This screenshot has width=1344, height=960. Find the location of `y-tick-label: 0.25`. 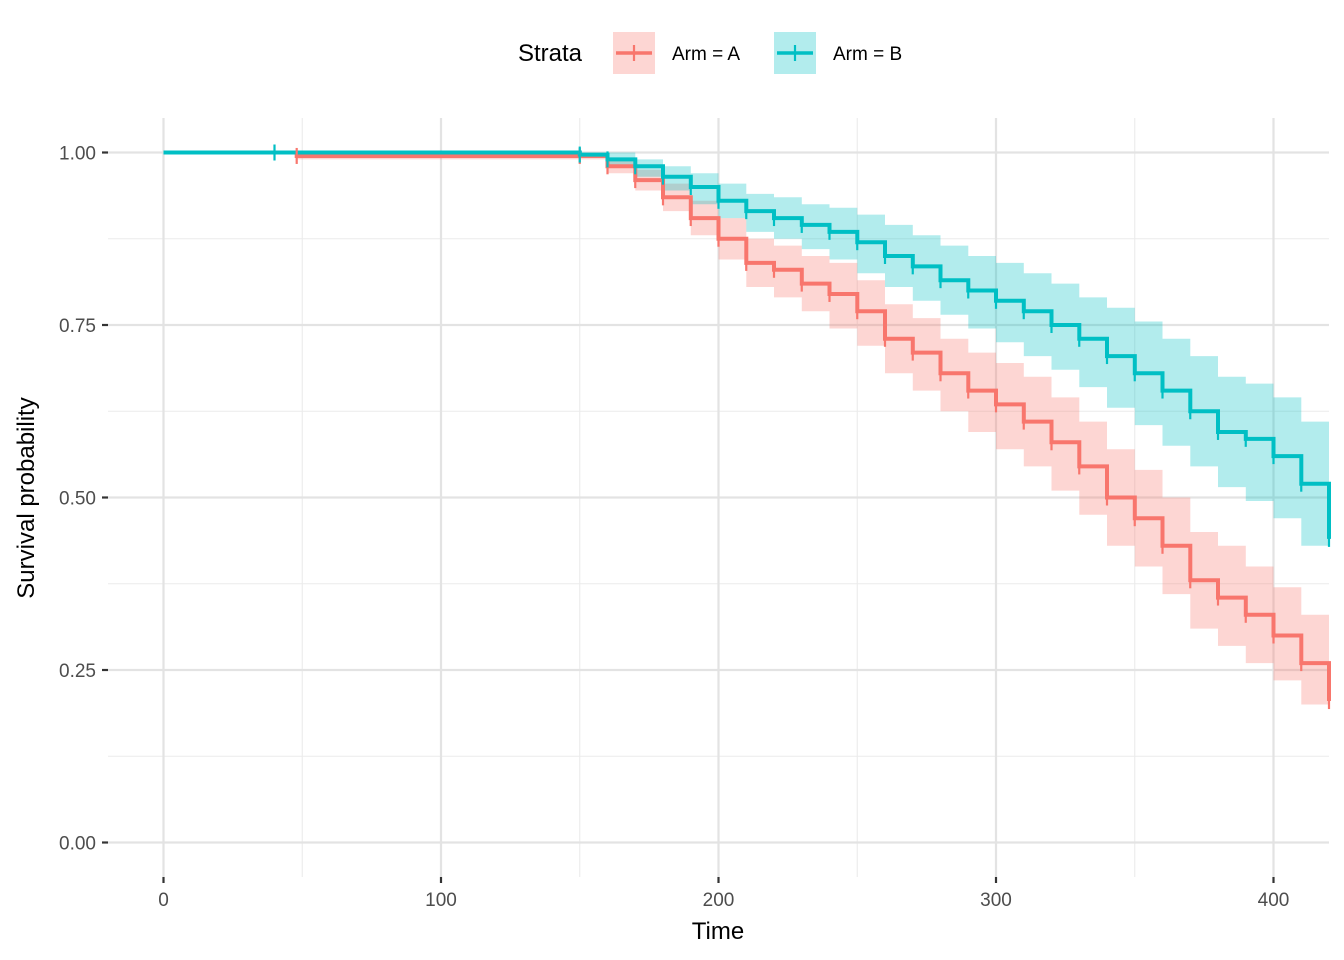

y-tick-label: 0.25 is located at coordinates (77, 671).